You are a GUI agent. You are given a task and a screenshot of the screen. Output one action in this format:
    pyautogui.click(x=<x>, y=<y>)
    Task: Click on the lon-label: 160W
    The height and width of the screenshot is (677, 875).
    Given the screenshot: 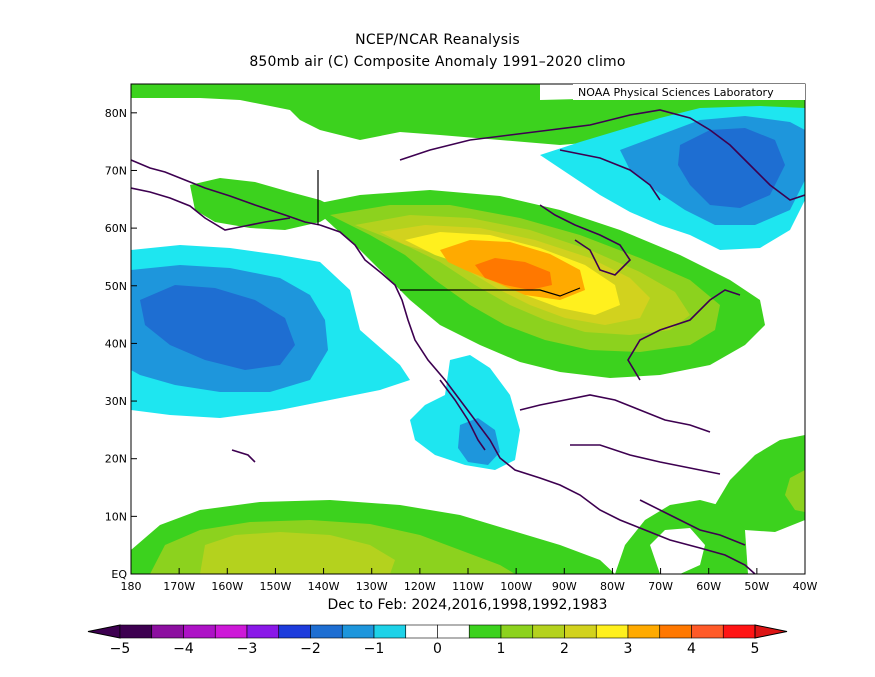 What is the action you would take?
    pyautogui.click(x=227, y=586)
    